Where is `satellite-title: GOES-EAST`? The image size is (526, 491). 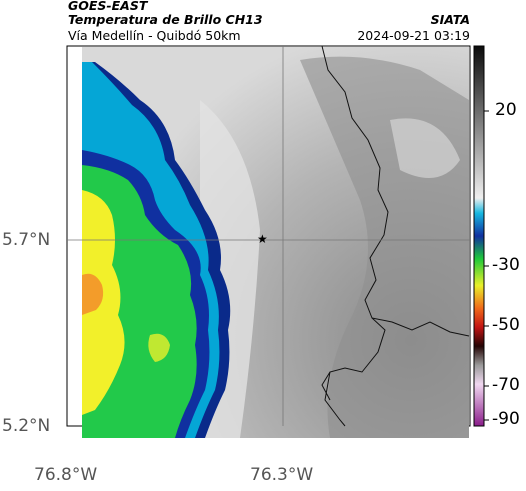 satellite-title: GOES-EAST is located at coordinates (108, 6).